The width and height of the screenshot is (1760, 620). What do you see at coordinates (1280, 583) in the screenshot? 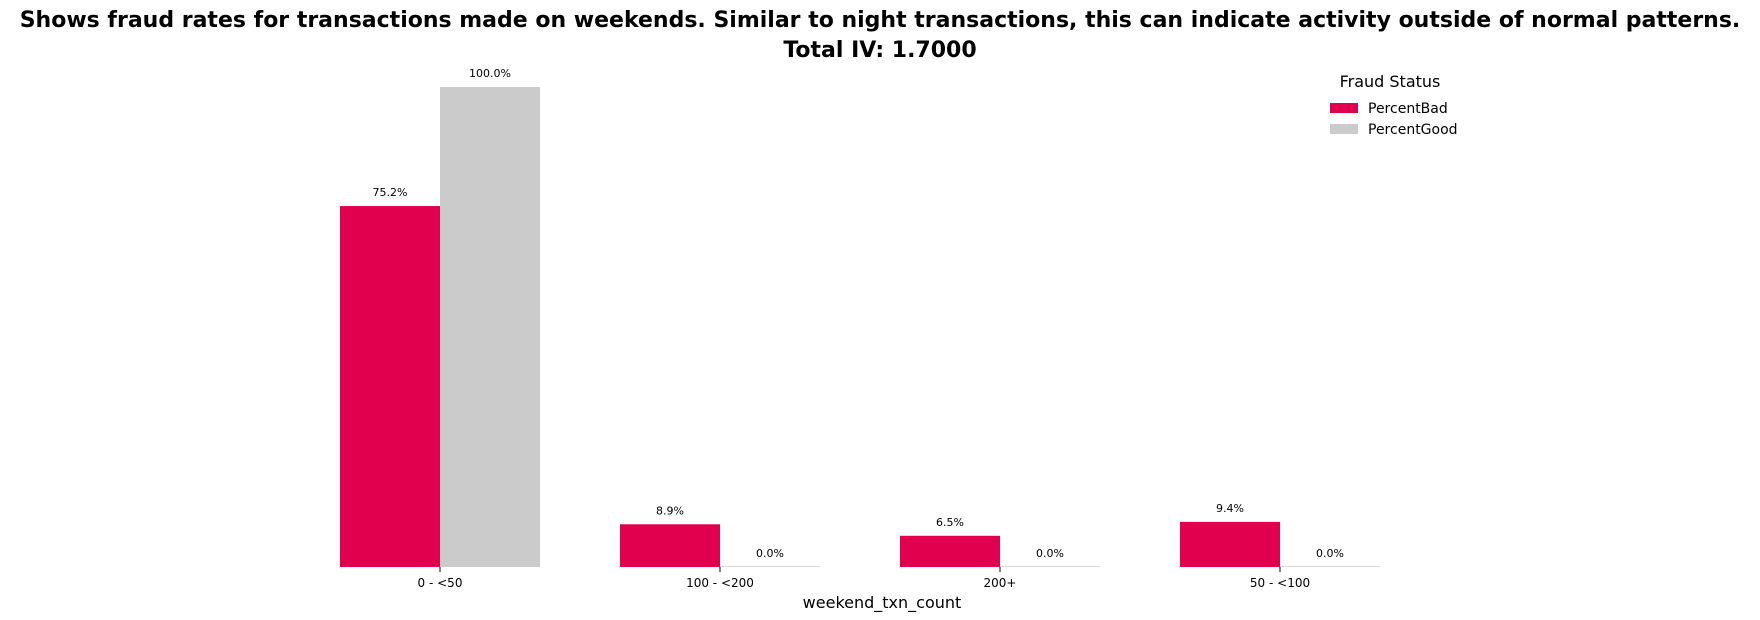
I see `x-tick-label-3: 50 - <100` at bounding box center [1280, 583].